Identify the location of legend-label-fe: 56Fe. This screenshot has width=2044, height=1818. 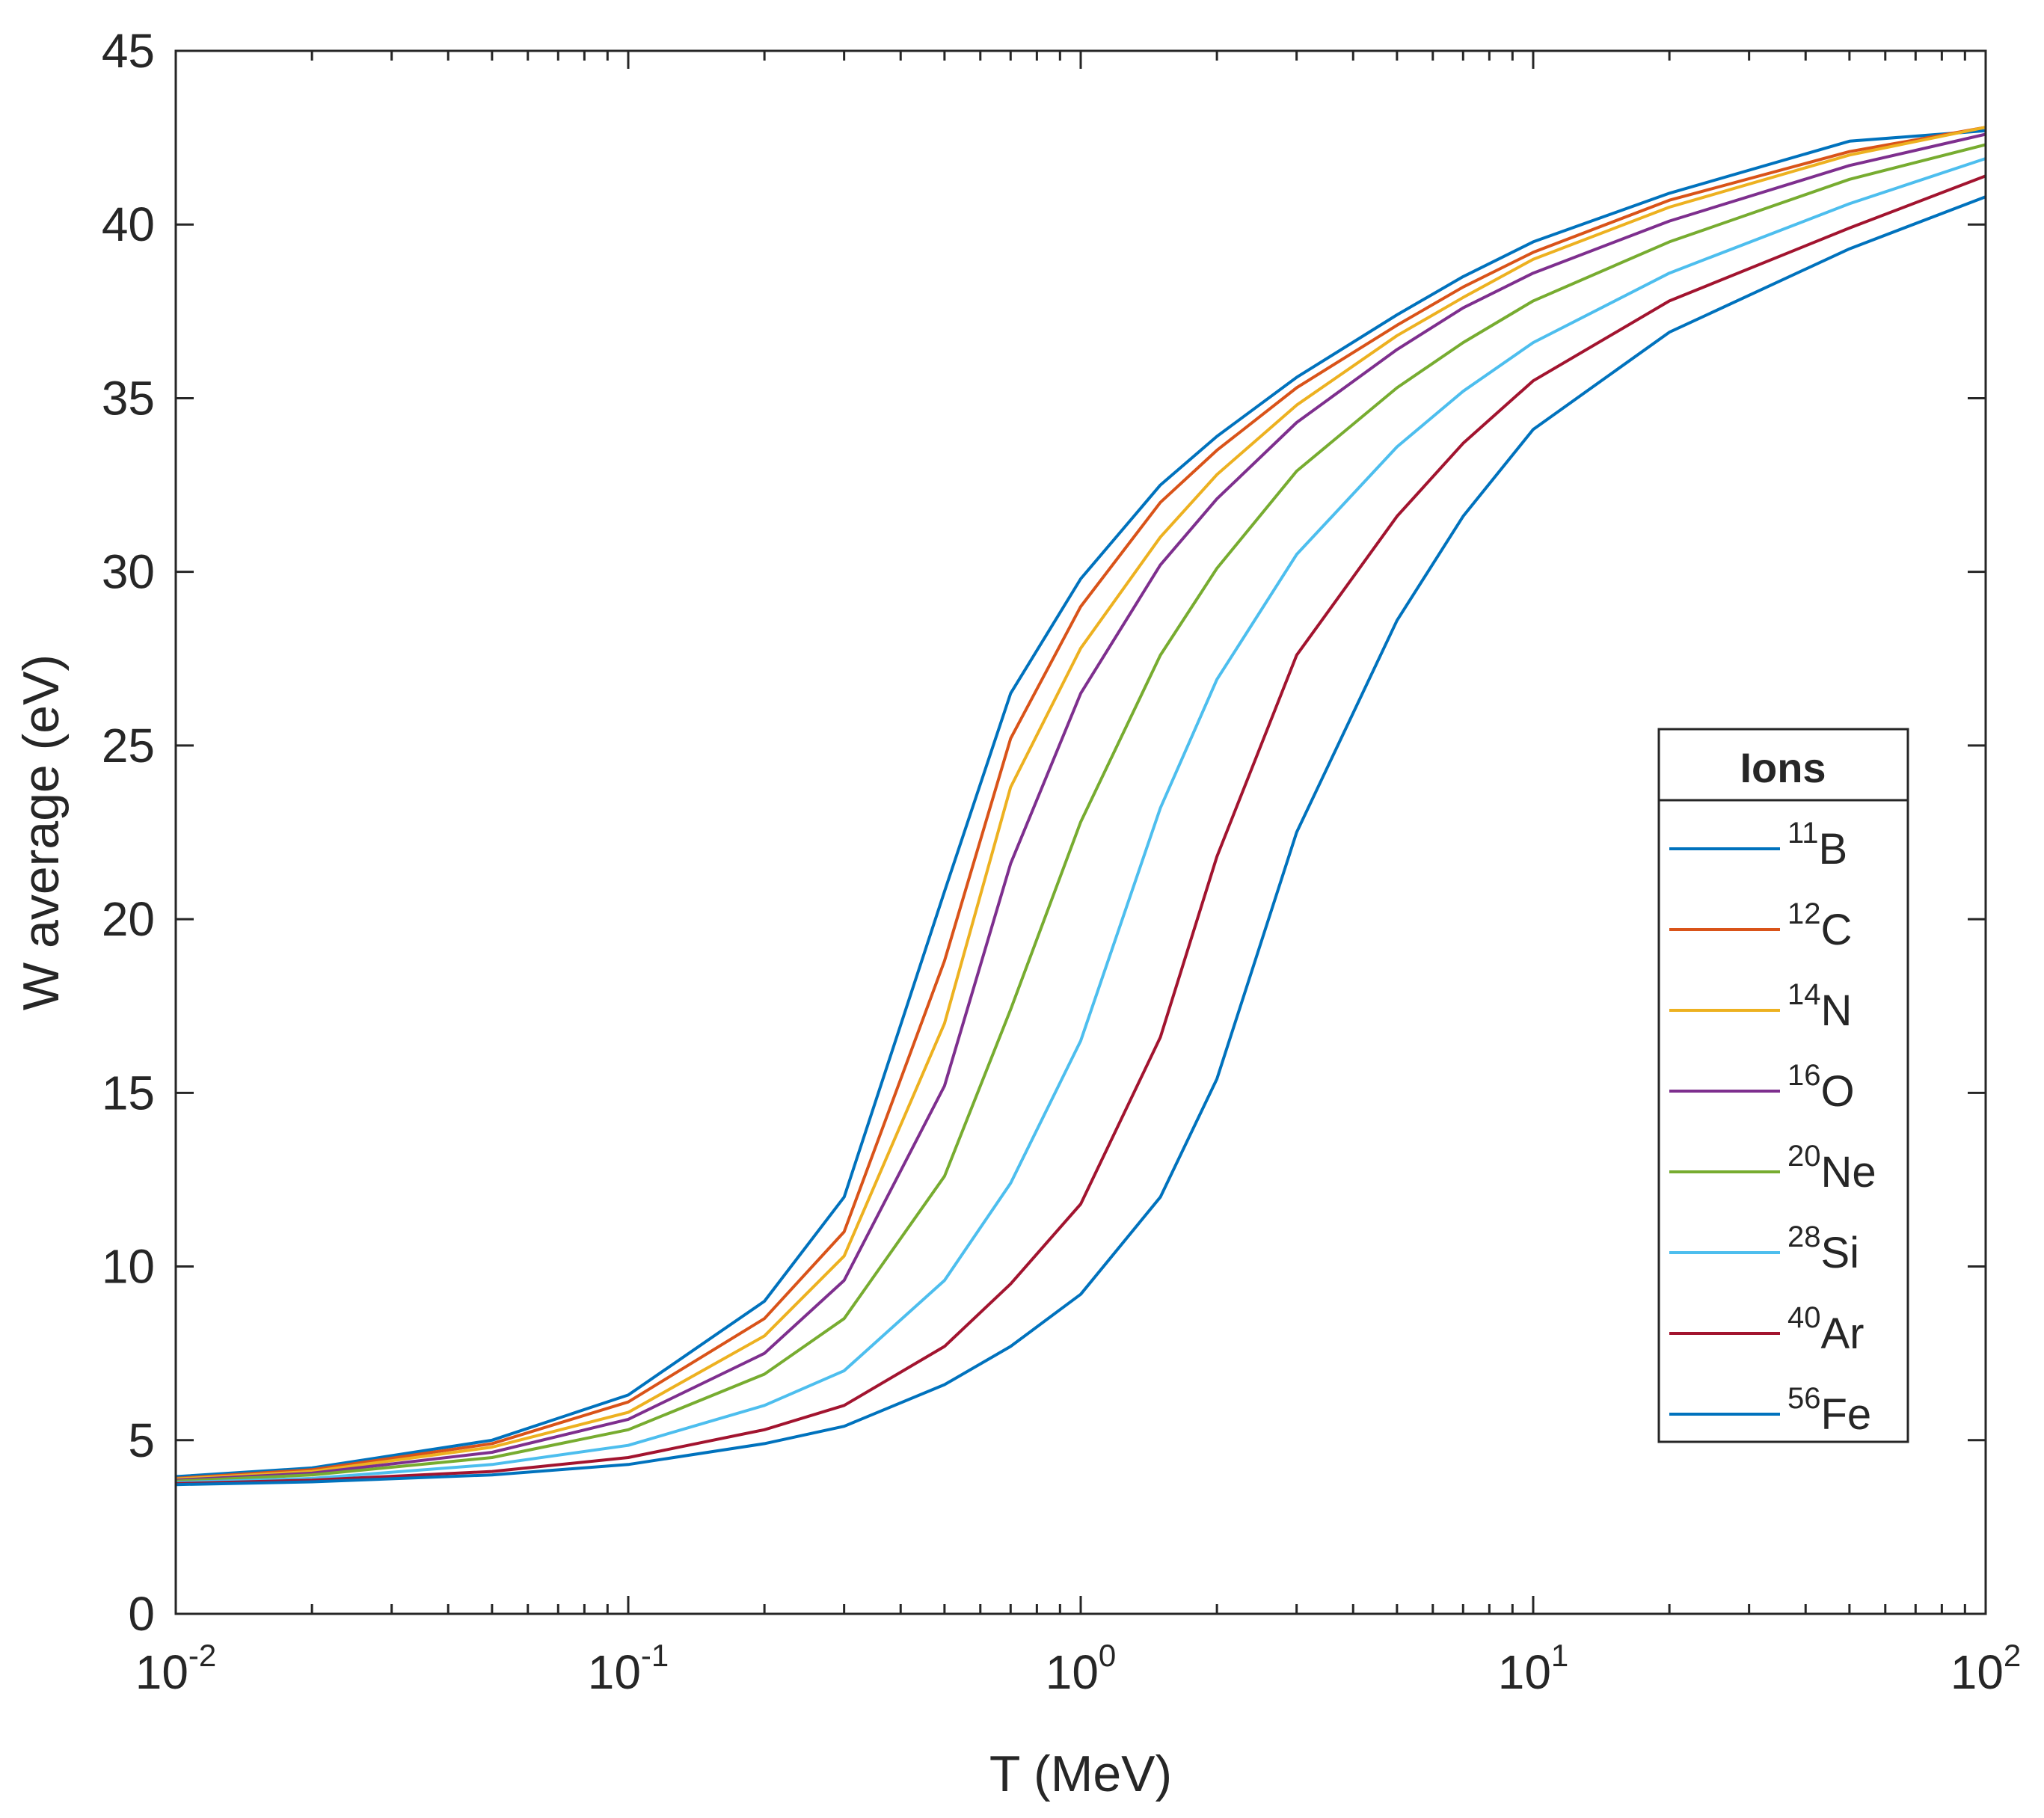
(1829, 1410).